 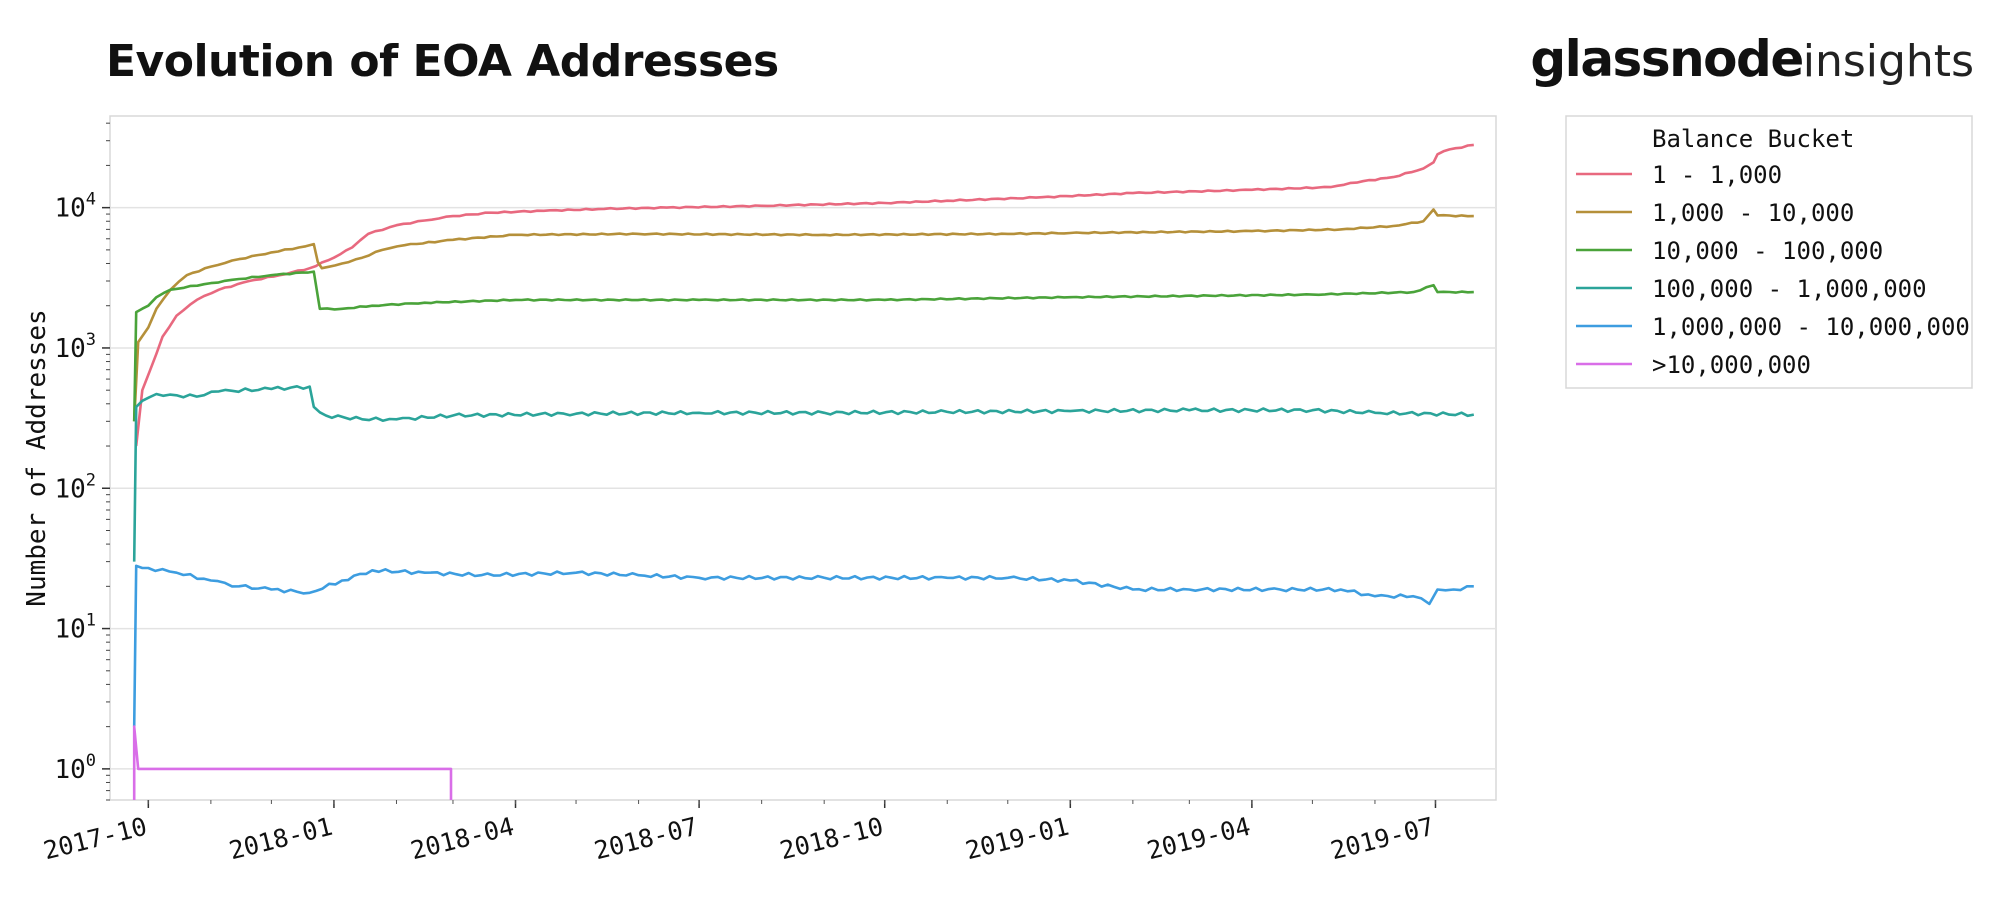 I want to click on y-tick-label: 10⁰, so click(x=75, y=768).